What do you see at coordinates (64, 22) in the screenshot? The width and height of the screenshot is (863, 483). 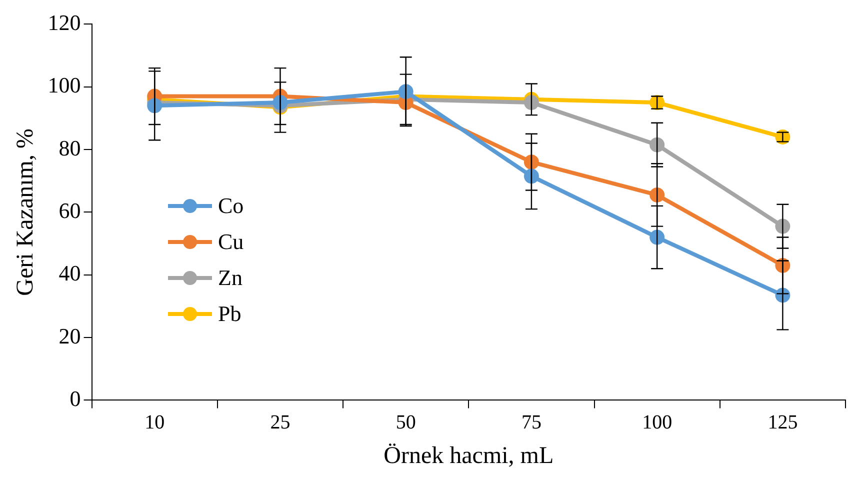 I see `y-tick-label: 120` at bounding box center [64, 22].